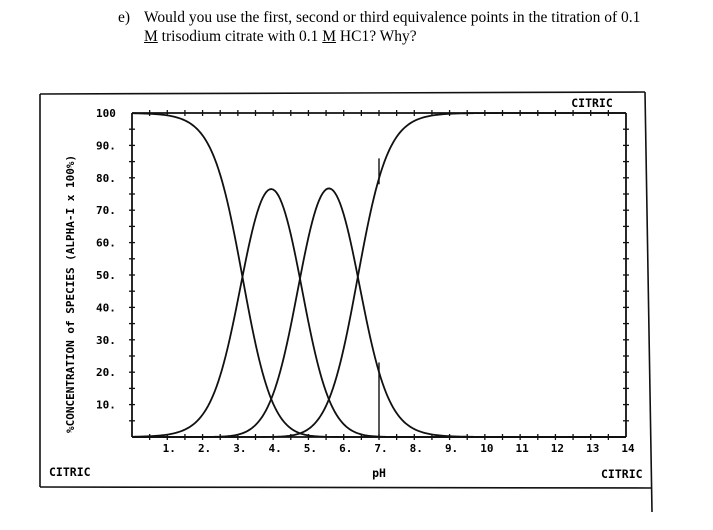  I want to click on y-tick-label: 40., so click(106, 307).